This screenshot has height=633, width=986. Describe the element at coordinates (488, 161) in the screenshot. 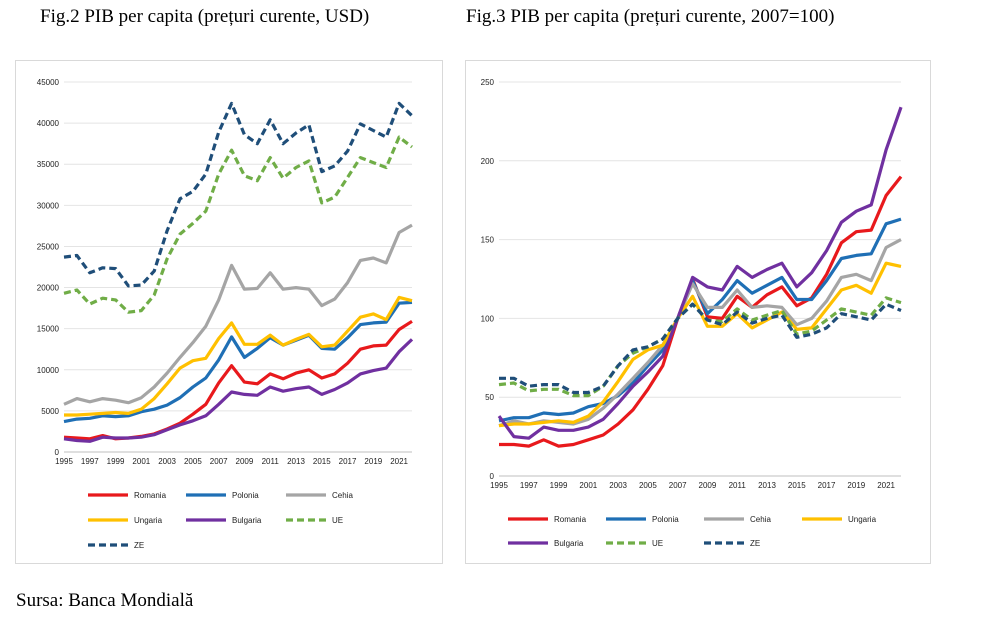

I see `y-tick-label: 200` at that location.